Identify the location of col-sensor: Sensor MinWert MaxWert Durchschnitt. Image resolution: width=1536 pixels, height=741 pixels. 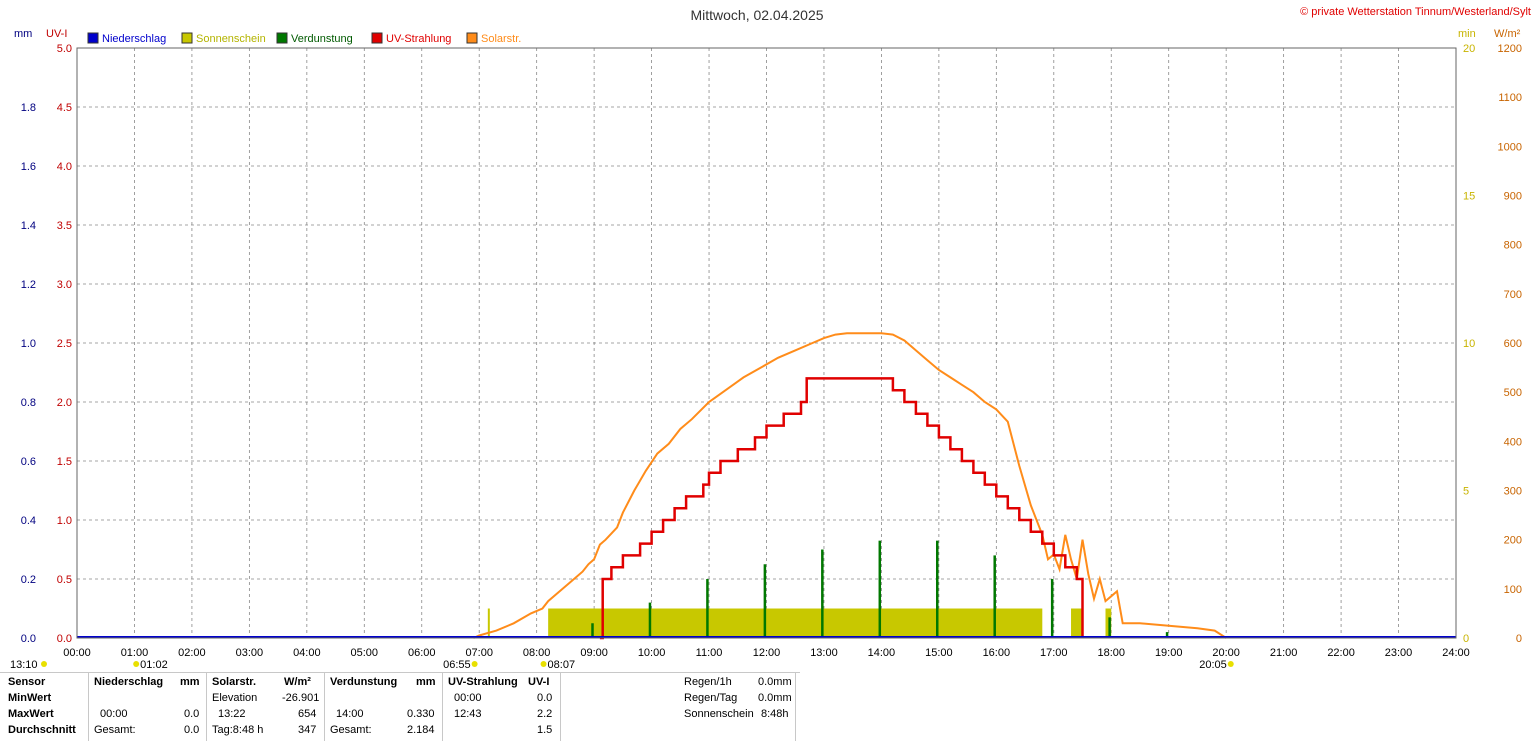
(42, 706).